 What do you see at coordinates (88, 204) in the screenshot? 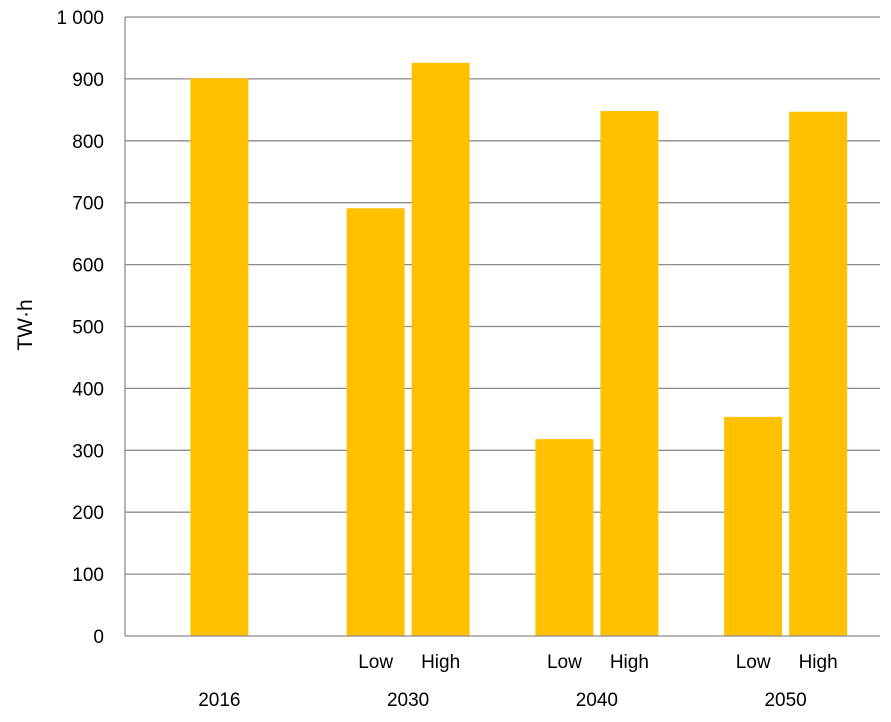
I see `y-tick-label: 700` at bounding box center [88, 204].